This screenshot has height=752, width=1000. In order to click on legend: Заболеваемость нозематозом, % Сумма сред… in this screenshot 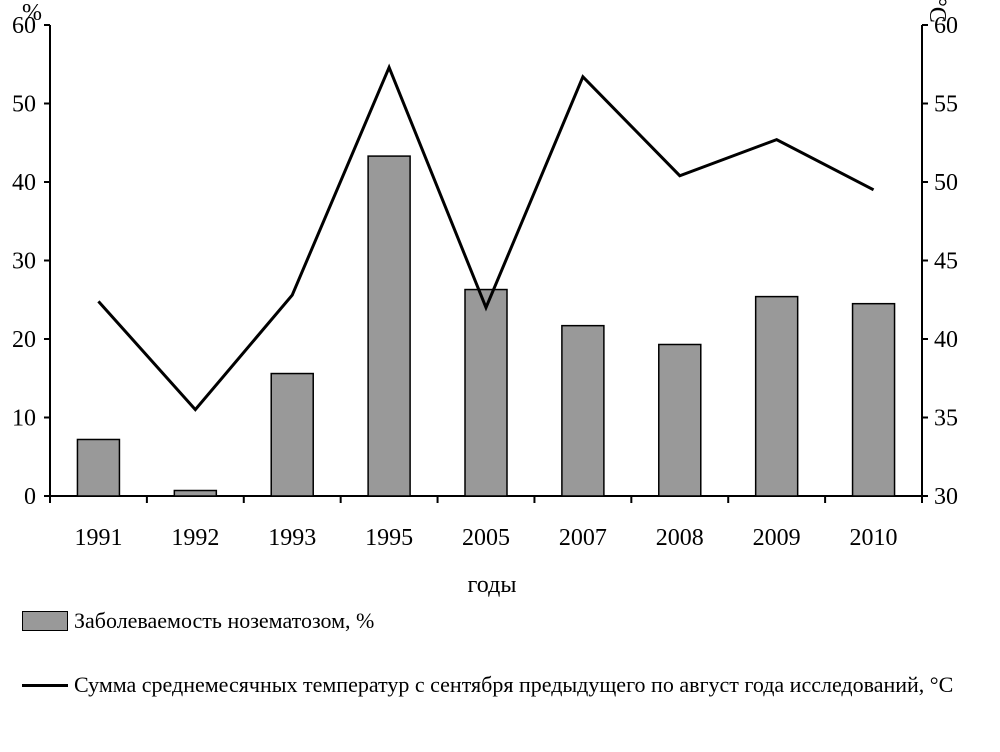, I will do `click(498, 653)`.